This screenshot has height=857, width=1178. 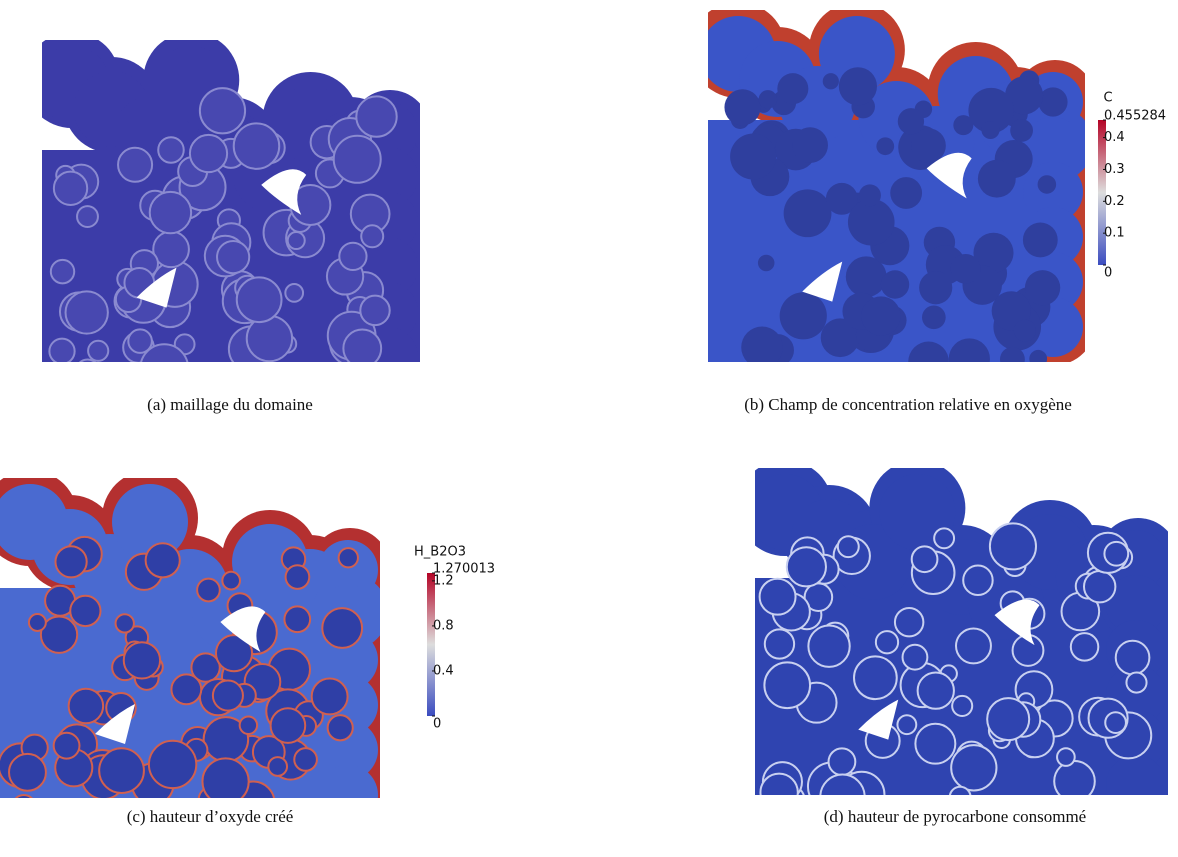 I want to click on colorbar, so click(x=1102, y=192).